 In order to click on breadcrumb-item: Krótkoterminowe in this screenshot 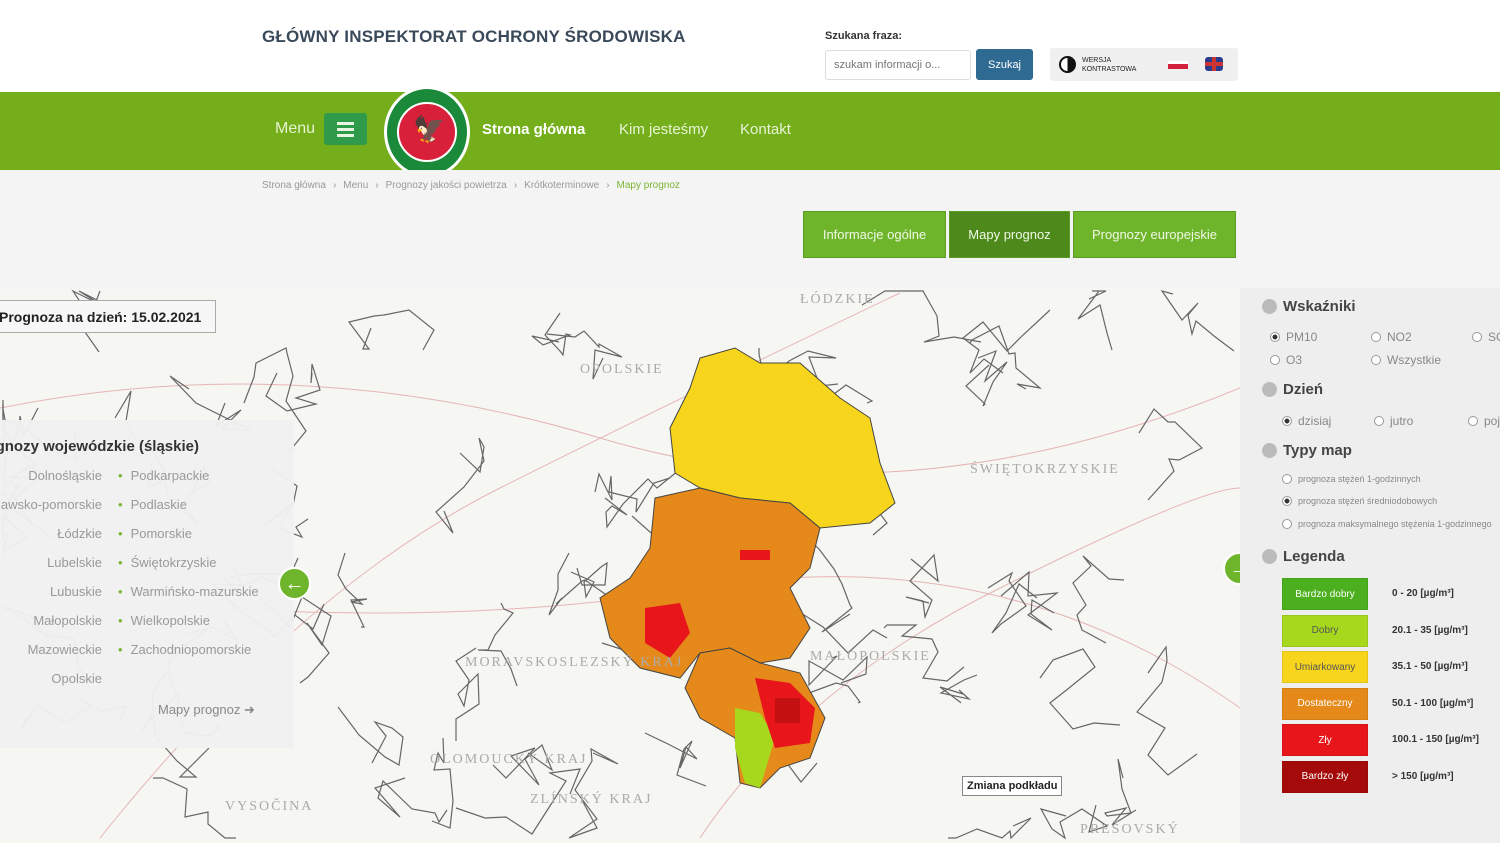, I will do `click(562, 185)`.